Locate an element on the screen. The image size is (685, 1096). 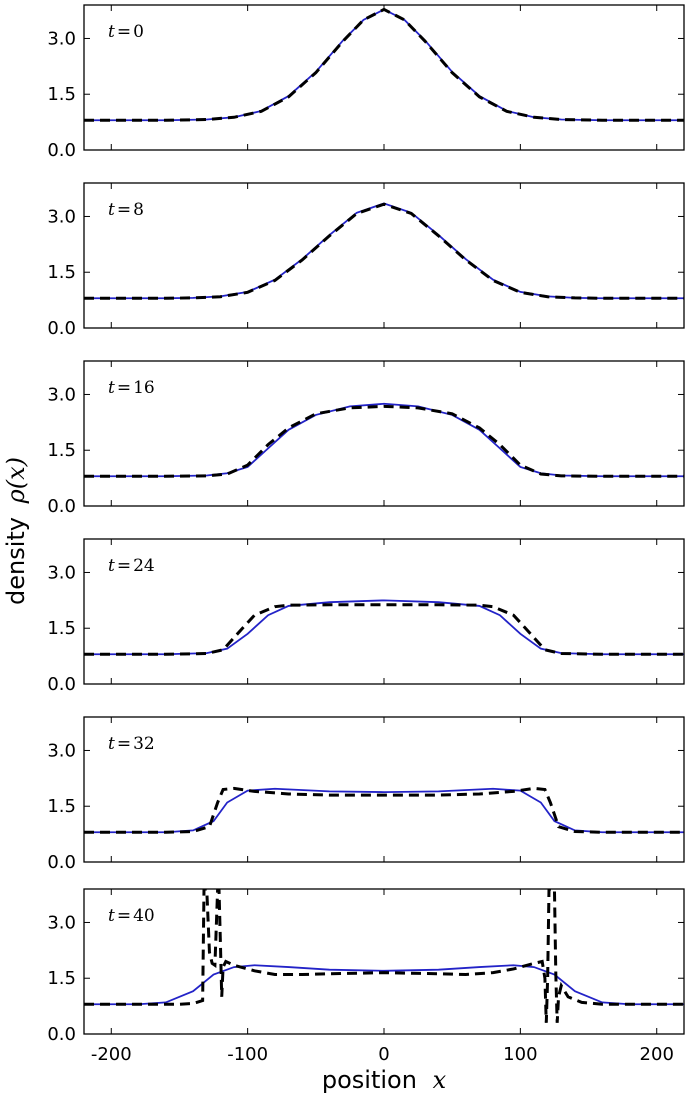
panel-0-ytick-label-1: 1.5 is located at coordinates (61, 94).